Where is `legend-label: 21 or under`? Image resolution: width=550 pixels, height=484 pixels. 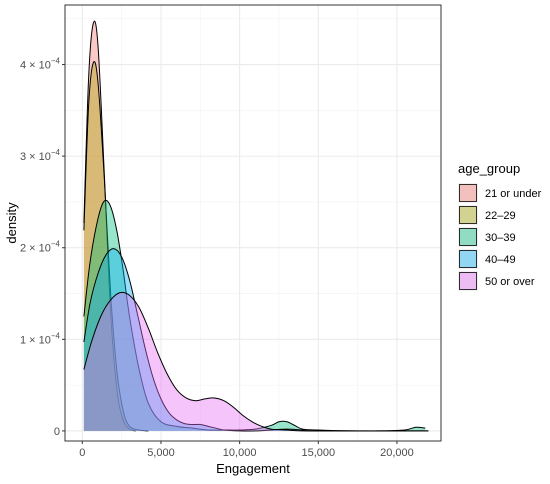 legend-label: 21 or under is located at coordinates (513, 194).